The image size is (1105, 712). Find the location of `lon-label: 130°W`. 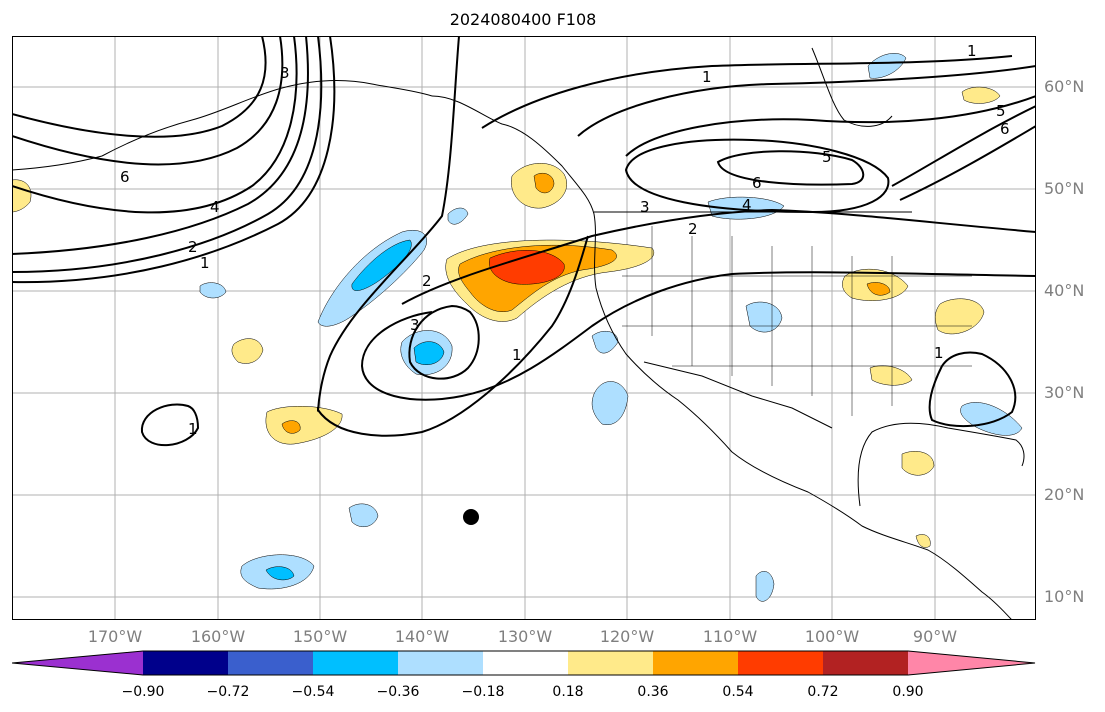

lon-label: 130°W is located at coordinates (525, 636).